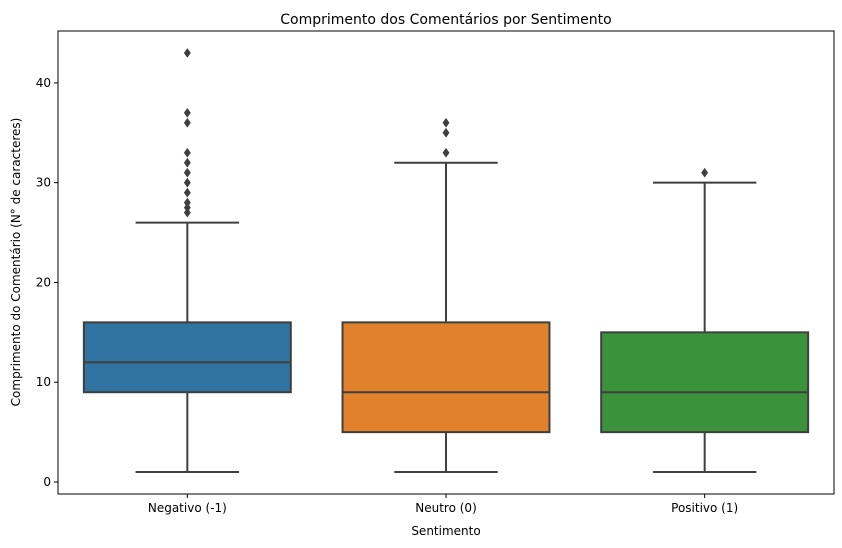 This screenshot has height=548, width=842. Describe the element at coordinates (43, 382) in the screenshot. I see `y-tick-label: 10` at that location.